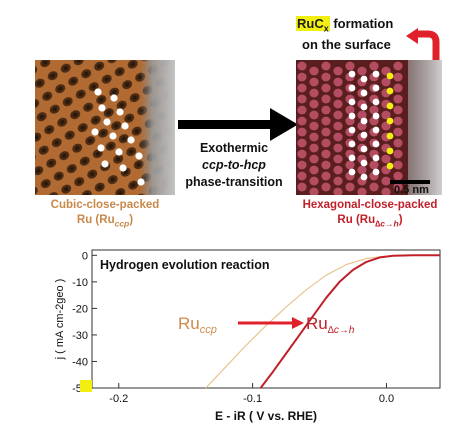  What do you see at coordinates (60, 320) in the screenshot?
I see `y-axis-label: j ( mA cm-2geo )` at bounding box center [60, 320].